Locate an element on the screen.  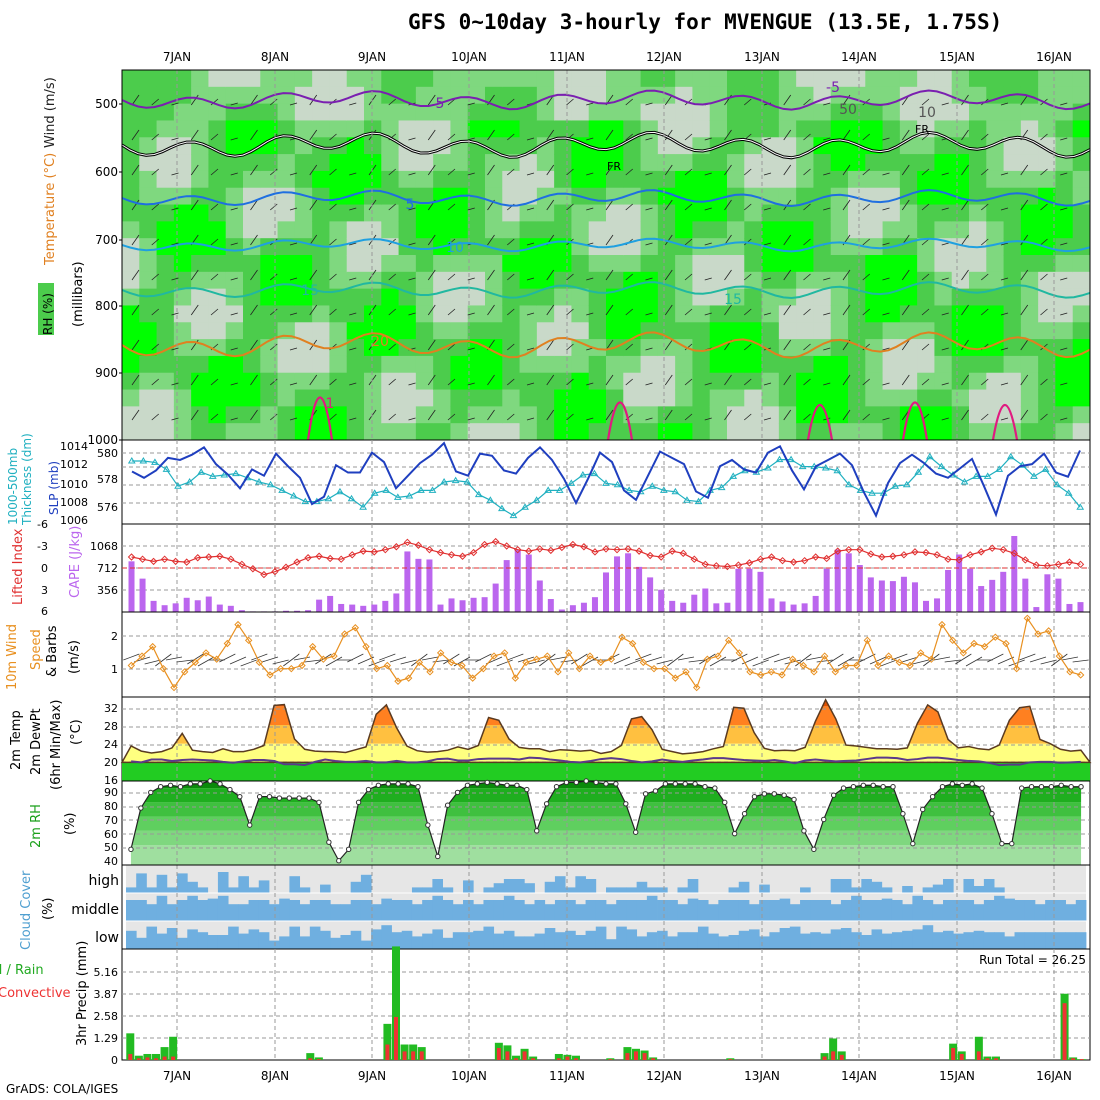
temp-15-contour is located at coordinates (606, 290).